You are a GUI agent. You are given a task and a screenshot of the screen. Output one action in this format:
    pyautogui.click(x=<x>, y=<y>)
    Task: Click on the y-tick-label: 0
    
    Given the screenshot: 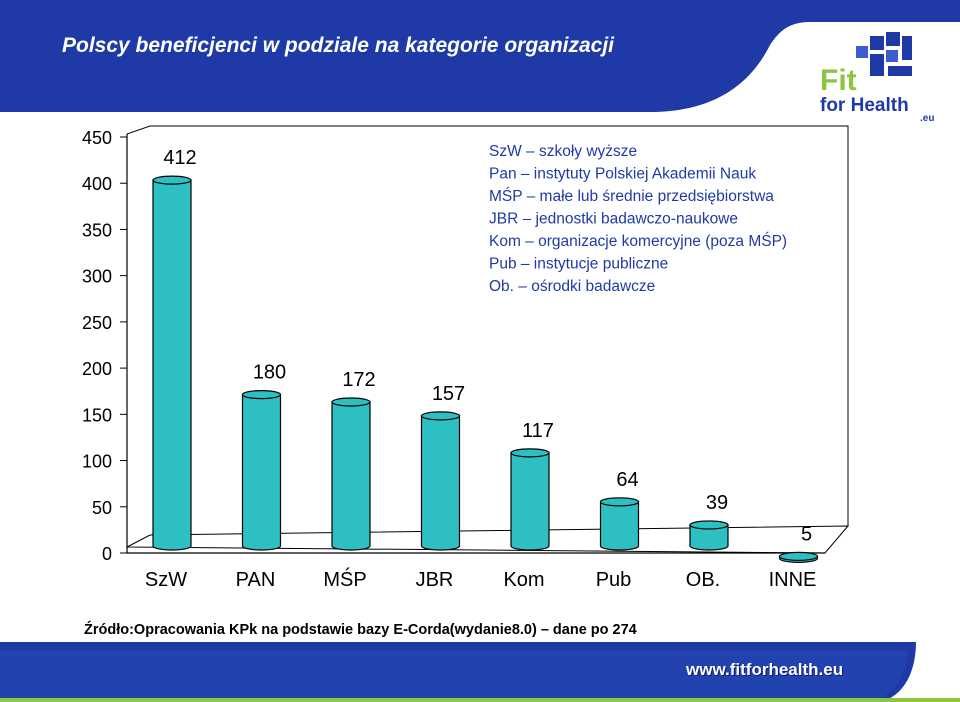 What is the action you would take?
    pyautogui.click(x=107, y=554)
    